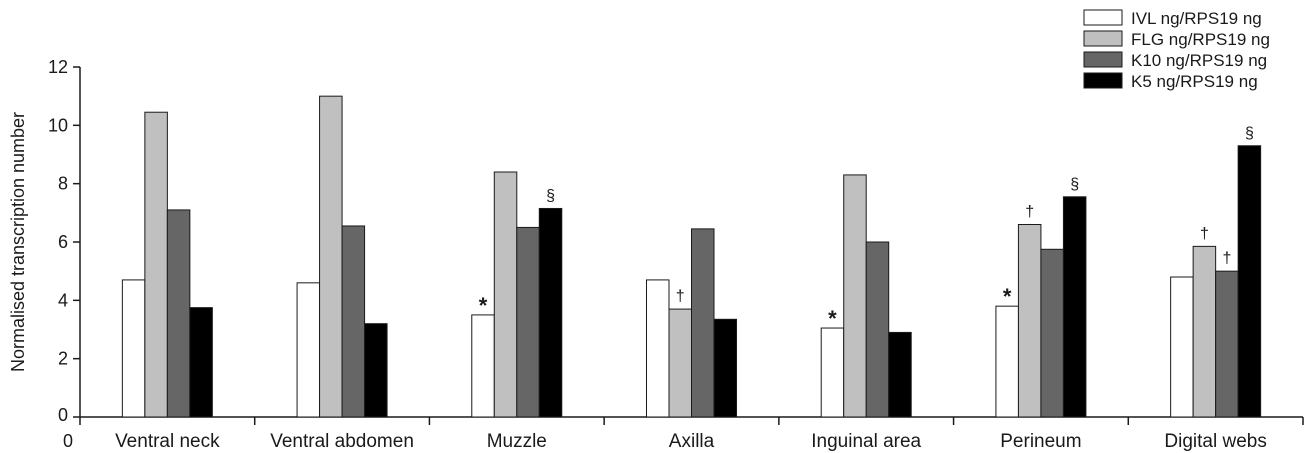 The width and height of the screenshot is (1315, 453). I want to click on y-tick-label: 8, so click(63, 184).